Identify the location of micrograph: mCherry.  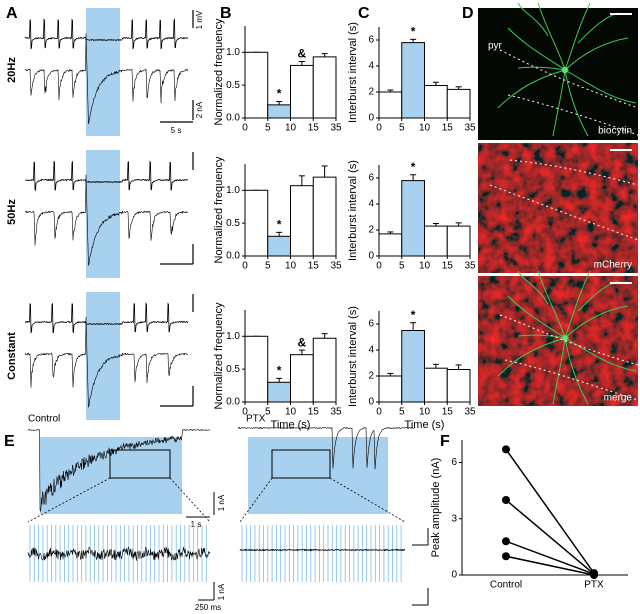
(558, 208).